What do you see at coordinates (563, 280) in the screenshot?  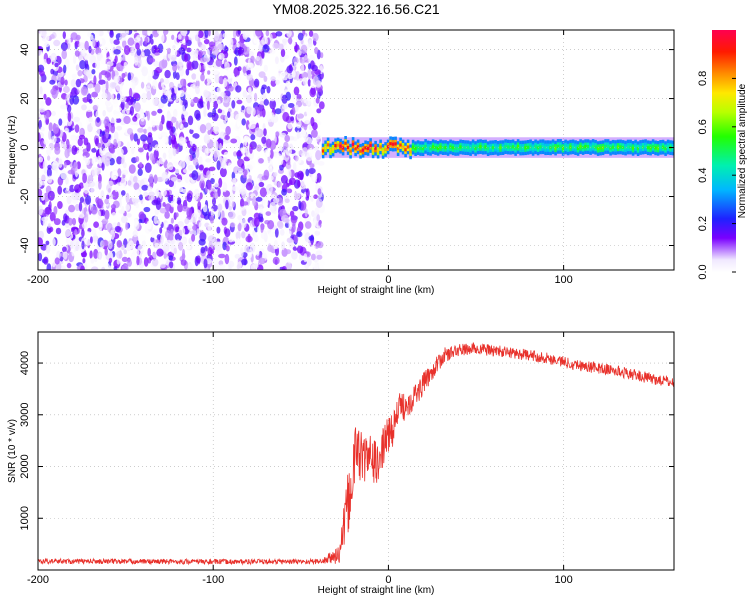 I see `x-tick-label: 100` at bounding box center [563, 280].